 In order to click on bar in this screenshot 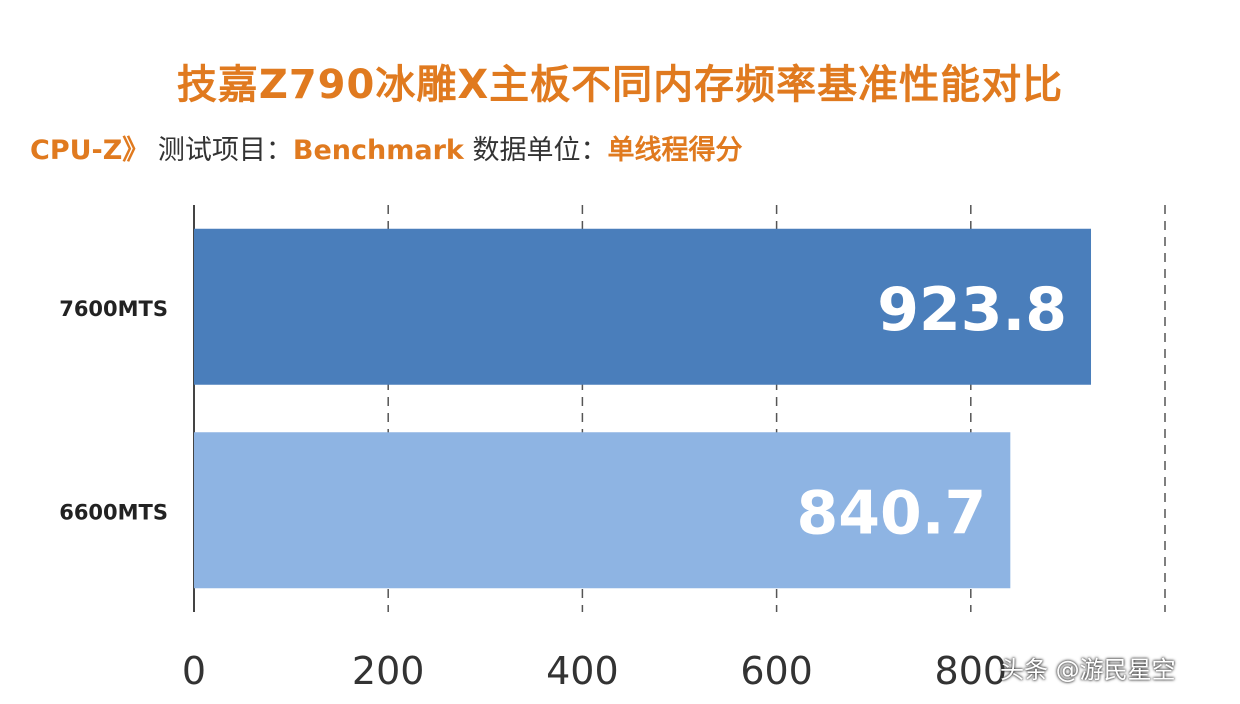, I will do `click(602, 510)`.